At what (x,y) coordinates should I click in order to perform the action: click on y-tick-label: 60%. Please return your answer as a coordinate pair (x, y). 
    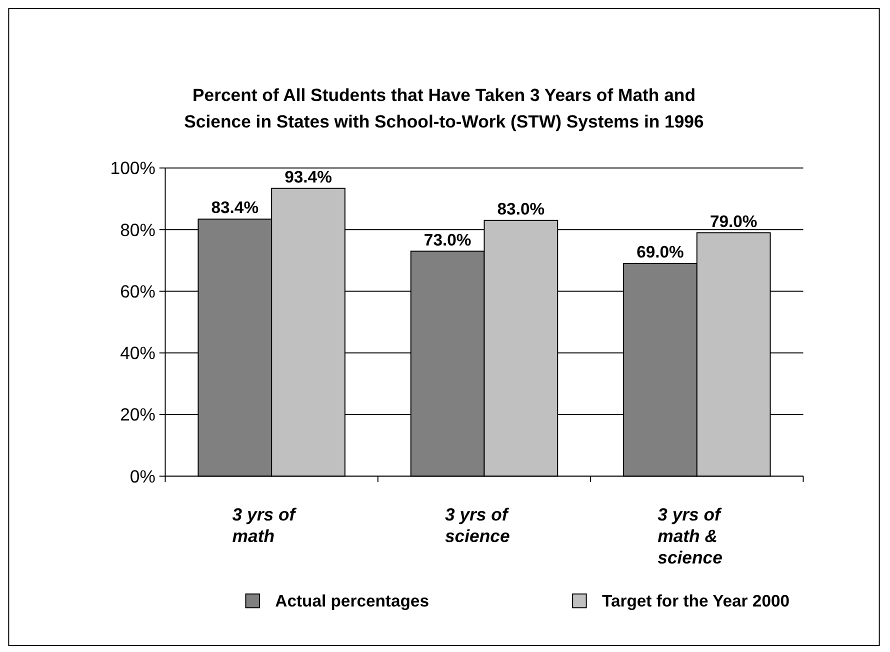
    Looking at the image, I should click on (138, 291).